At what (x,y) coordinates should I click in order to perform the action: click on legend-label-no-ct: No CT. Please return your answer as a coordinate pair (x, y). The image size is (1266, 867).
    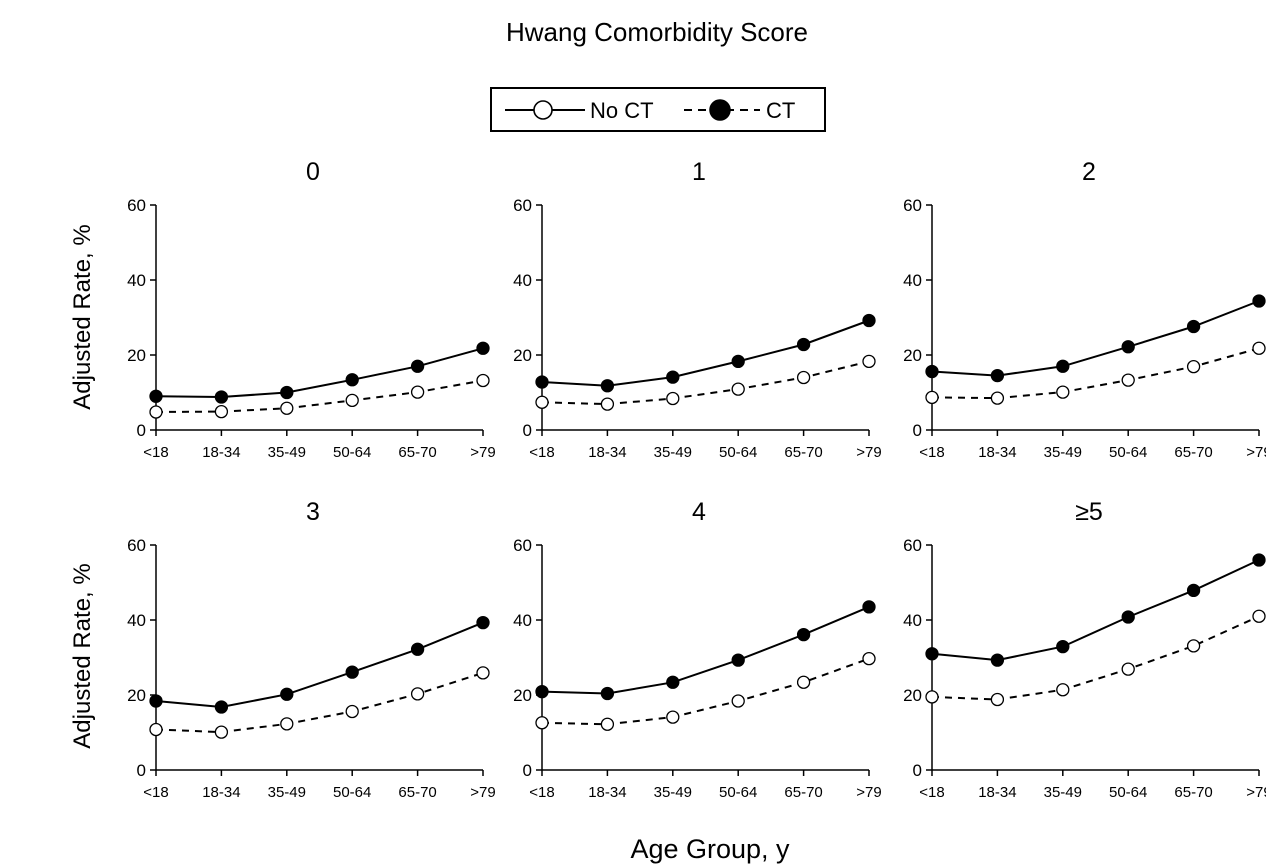
    Looking at the image, I should click on (622, 110).